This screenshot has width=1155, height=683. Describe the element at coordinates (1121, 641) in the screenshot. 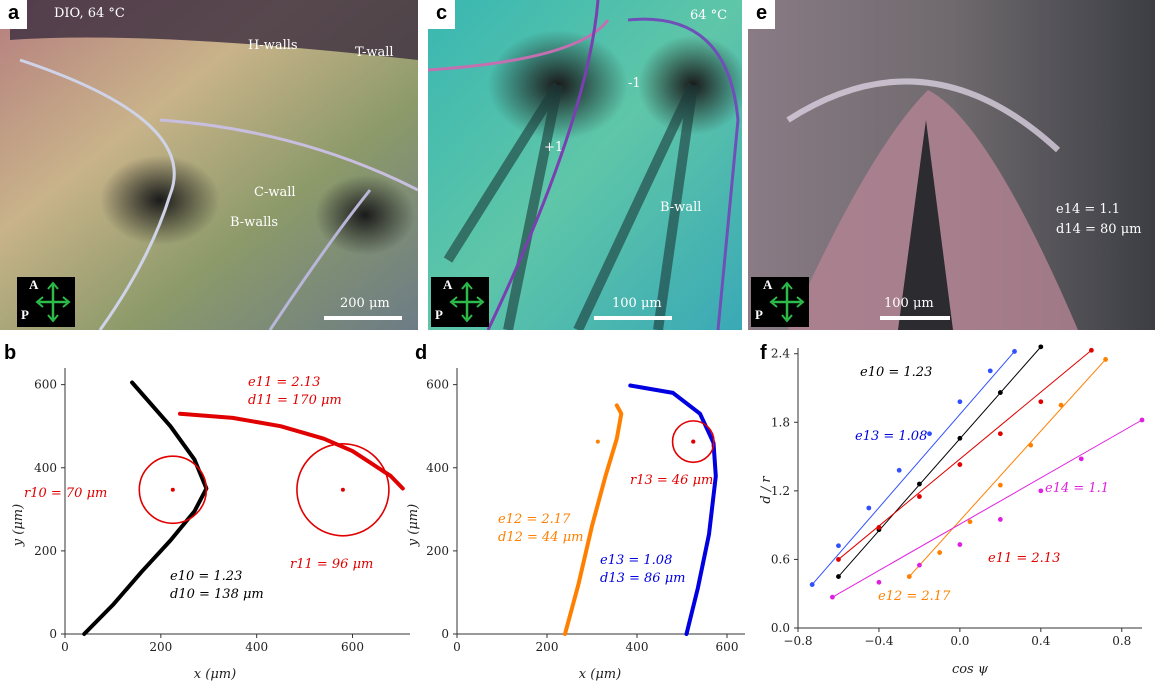

I see `x-tick-label: 0.8` at that location.